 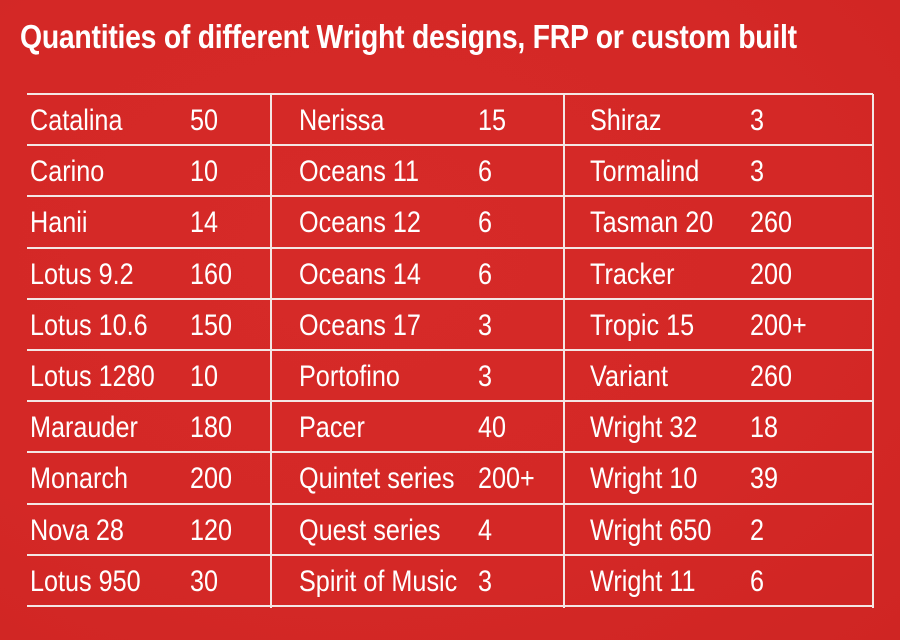 I want to click on design-name: Wright 650, so click(x=651, y=530).